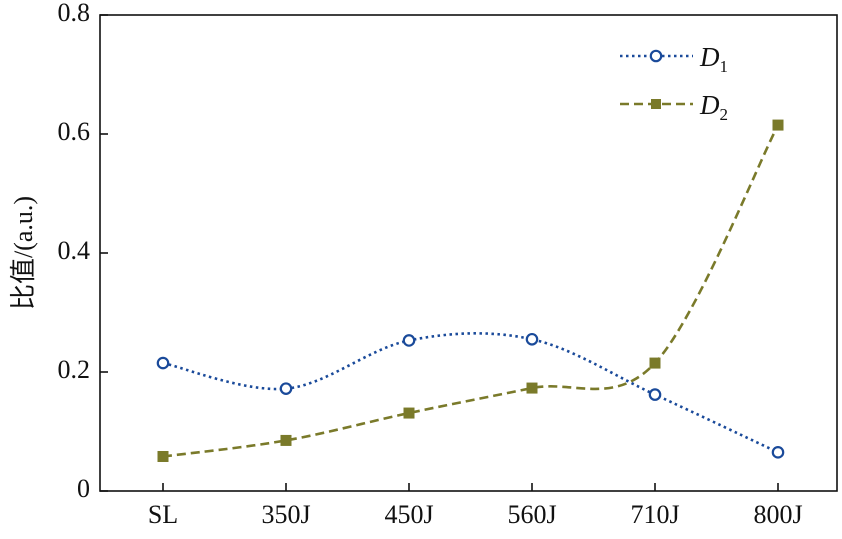  Describe the element at coordinates (475, 506) in the screenshot. I see `x-axis: SL 350J 450J 560J 710J 800J` at that location.